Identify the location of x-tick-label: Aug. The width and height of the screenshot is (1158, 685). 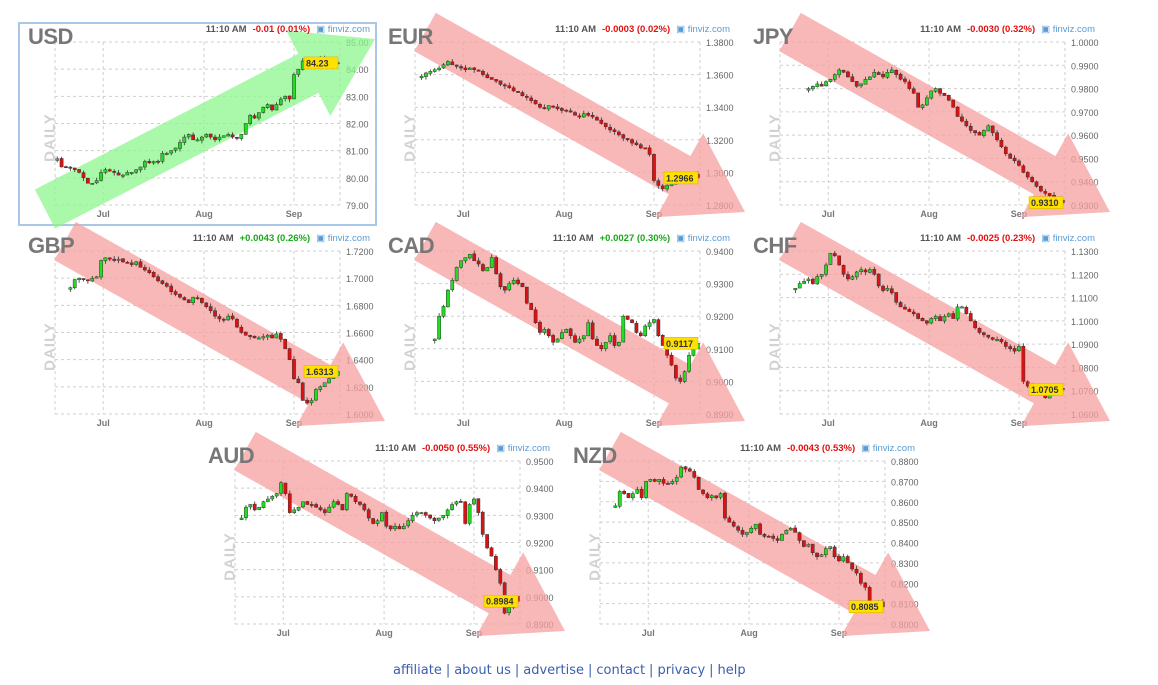
(564, 423).